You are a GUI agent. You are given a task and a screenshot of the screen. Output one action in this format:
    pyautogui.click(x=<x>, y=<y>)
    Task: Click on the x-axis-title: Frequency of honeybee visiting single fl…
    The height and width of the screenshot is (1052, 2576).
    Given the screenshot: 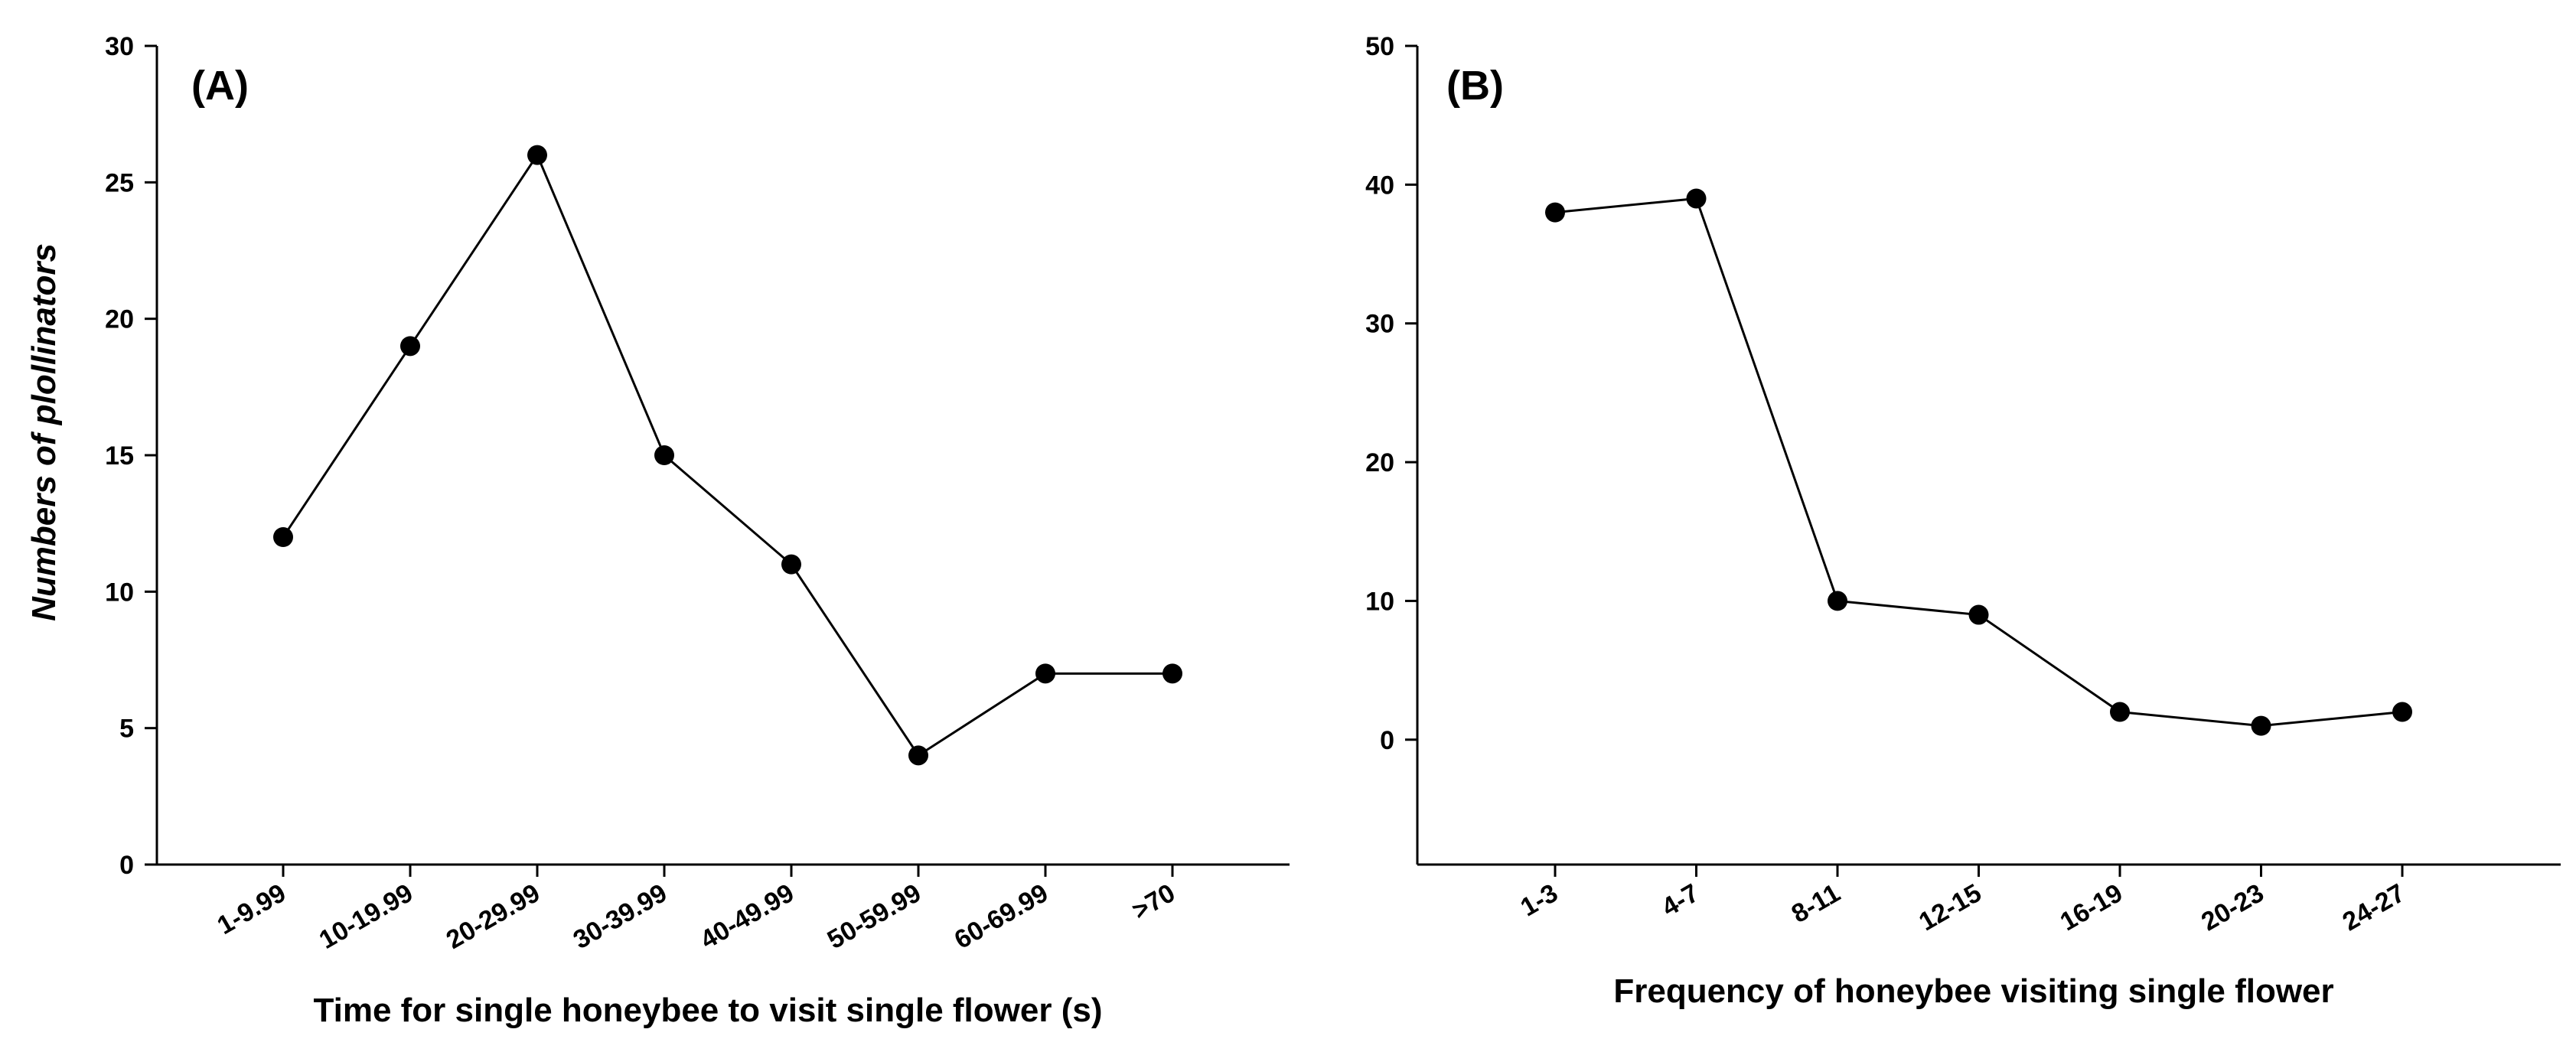 What is the action you would take?
    pyautogui.click(x=1973, y=991)
    